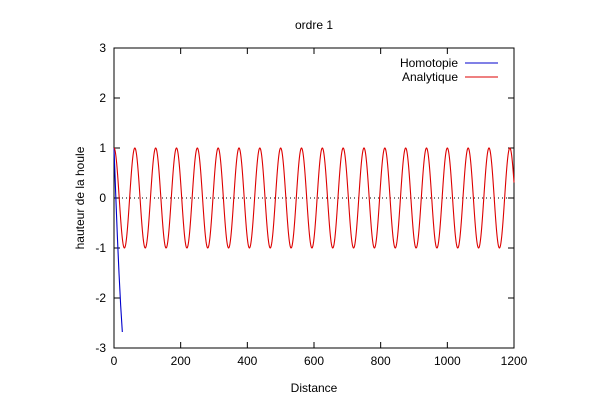 This screenshot has height=400, width=600. What do you see at coordinates (247, 361) in the screenshot?
I see `x-tick-label: 400` at bounding box center [247, 361].